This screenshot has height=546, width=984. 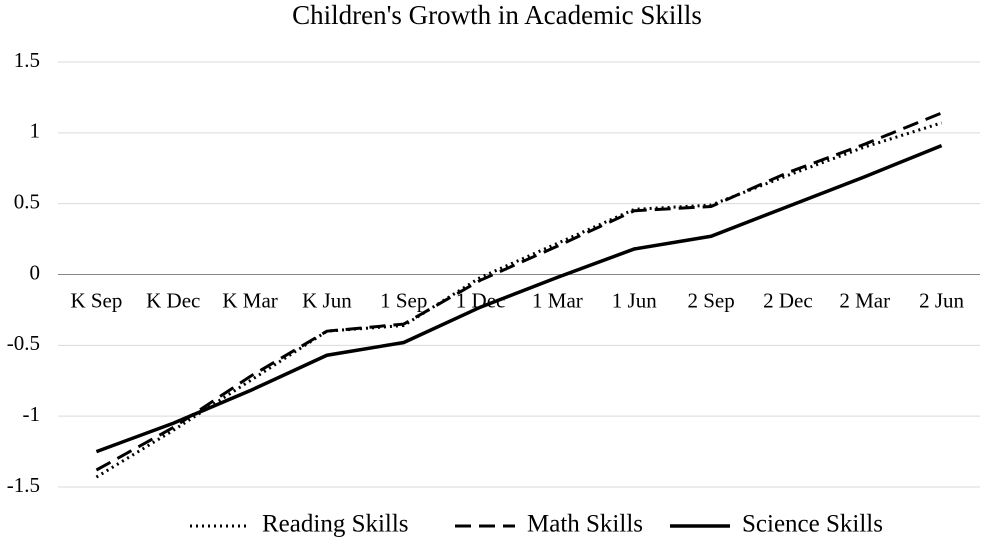 I want to click on x-tick-label: K Mar, so click(x=249, y=300).